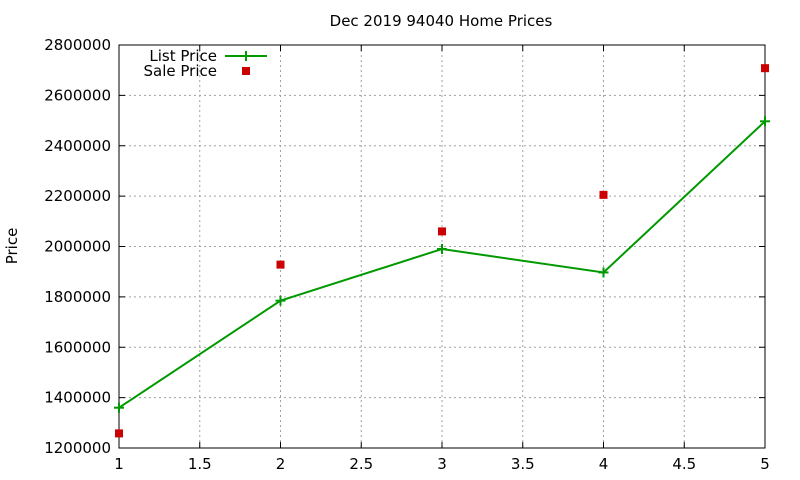 This screenshot has height=480, width=800. Describe the element at coordinates (77, 95) in the screenshot. I see `y-tick-label: 2600000` at that location.